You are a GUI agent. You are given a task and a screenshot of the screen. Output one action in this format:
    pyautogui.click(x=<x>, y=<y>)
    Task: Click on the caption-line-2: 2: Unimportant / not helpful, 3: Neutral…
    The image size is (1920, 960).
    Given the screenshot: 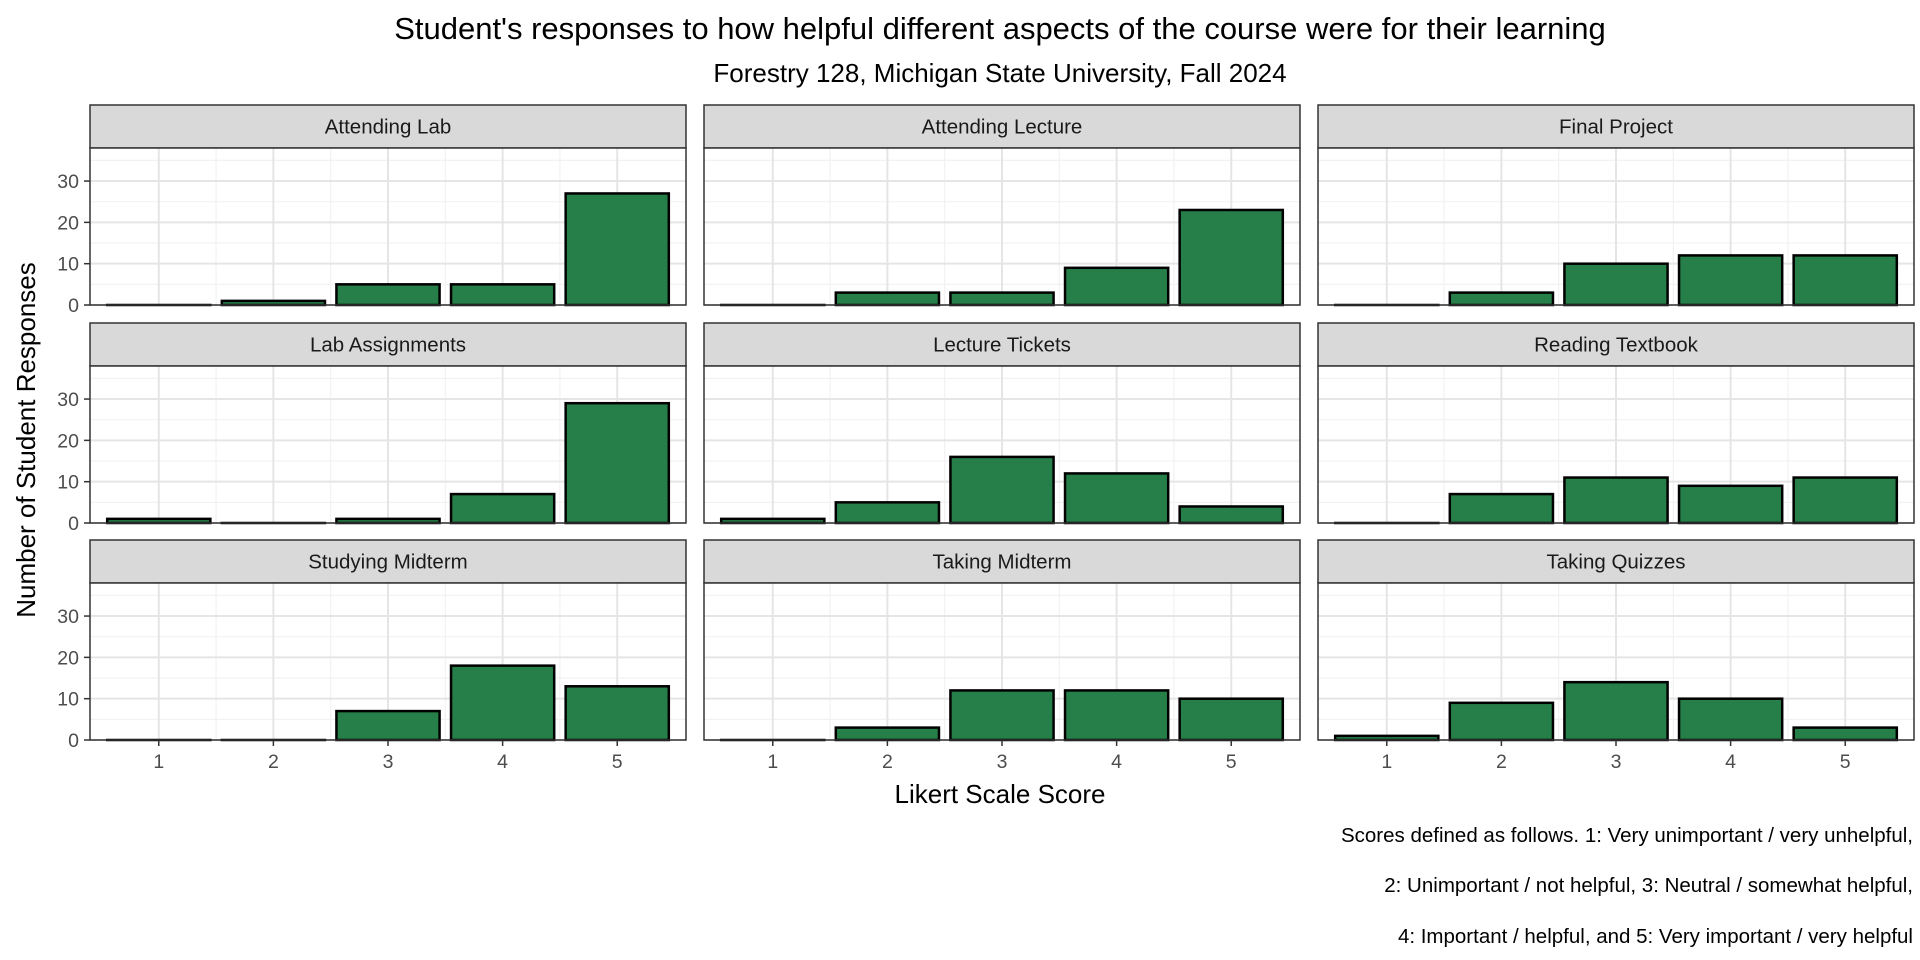 What is the action you would take?
    pyautogui.click(x=1648, y=885)
    